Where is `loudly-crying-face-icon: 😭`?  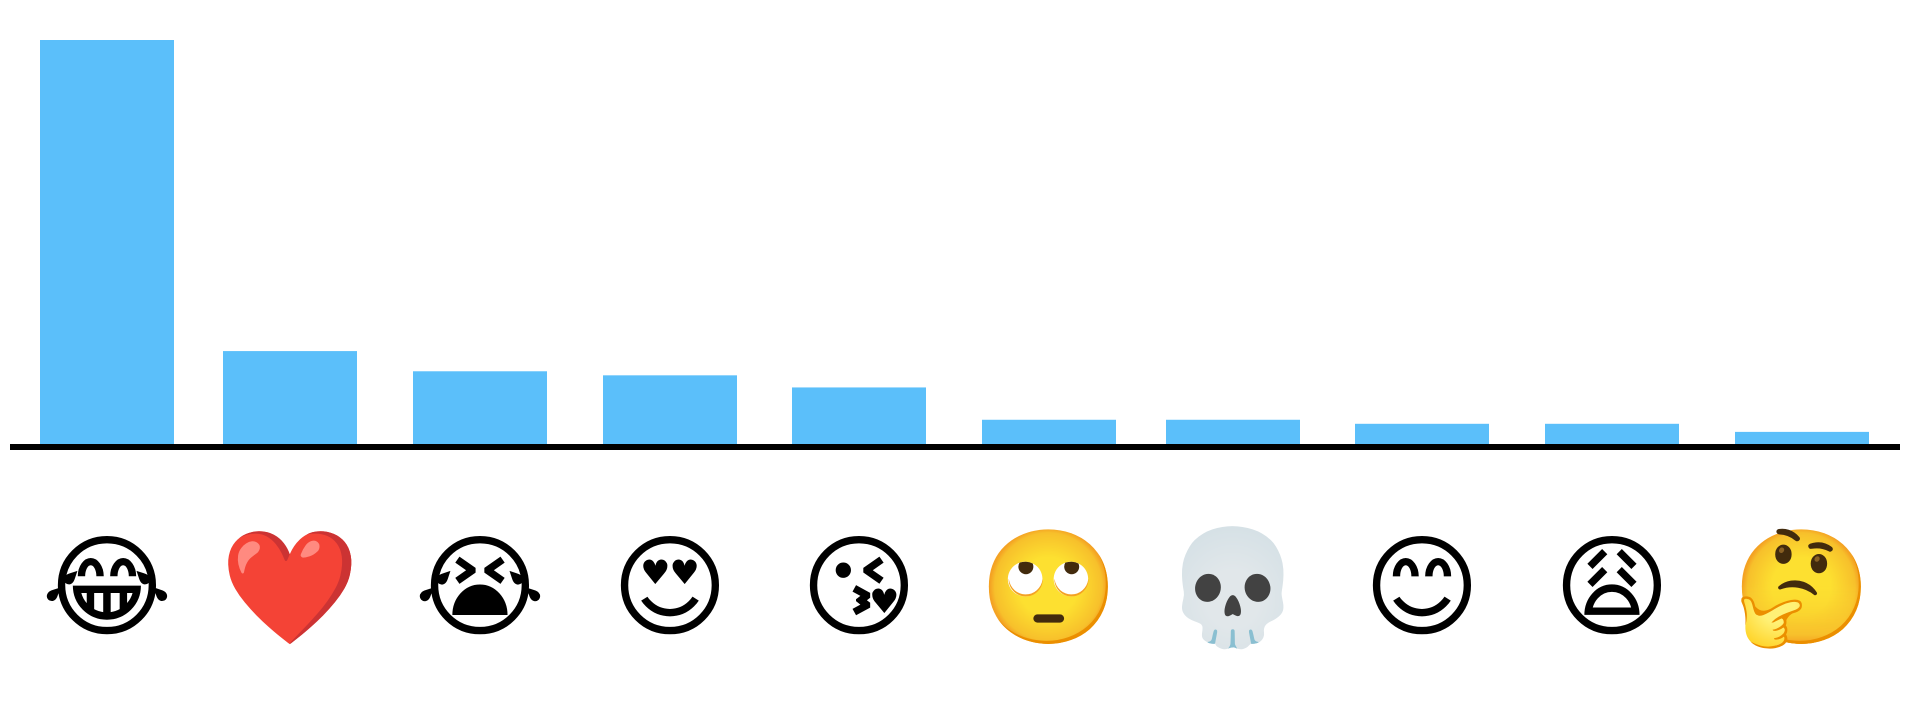 loudly-crying-face-icon: 😭 is located at coordinates (480, 588).